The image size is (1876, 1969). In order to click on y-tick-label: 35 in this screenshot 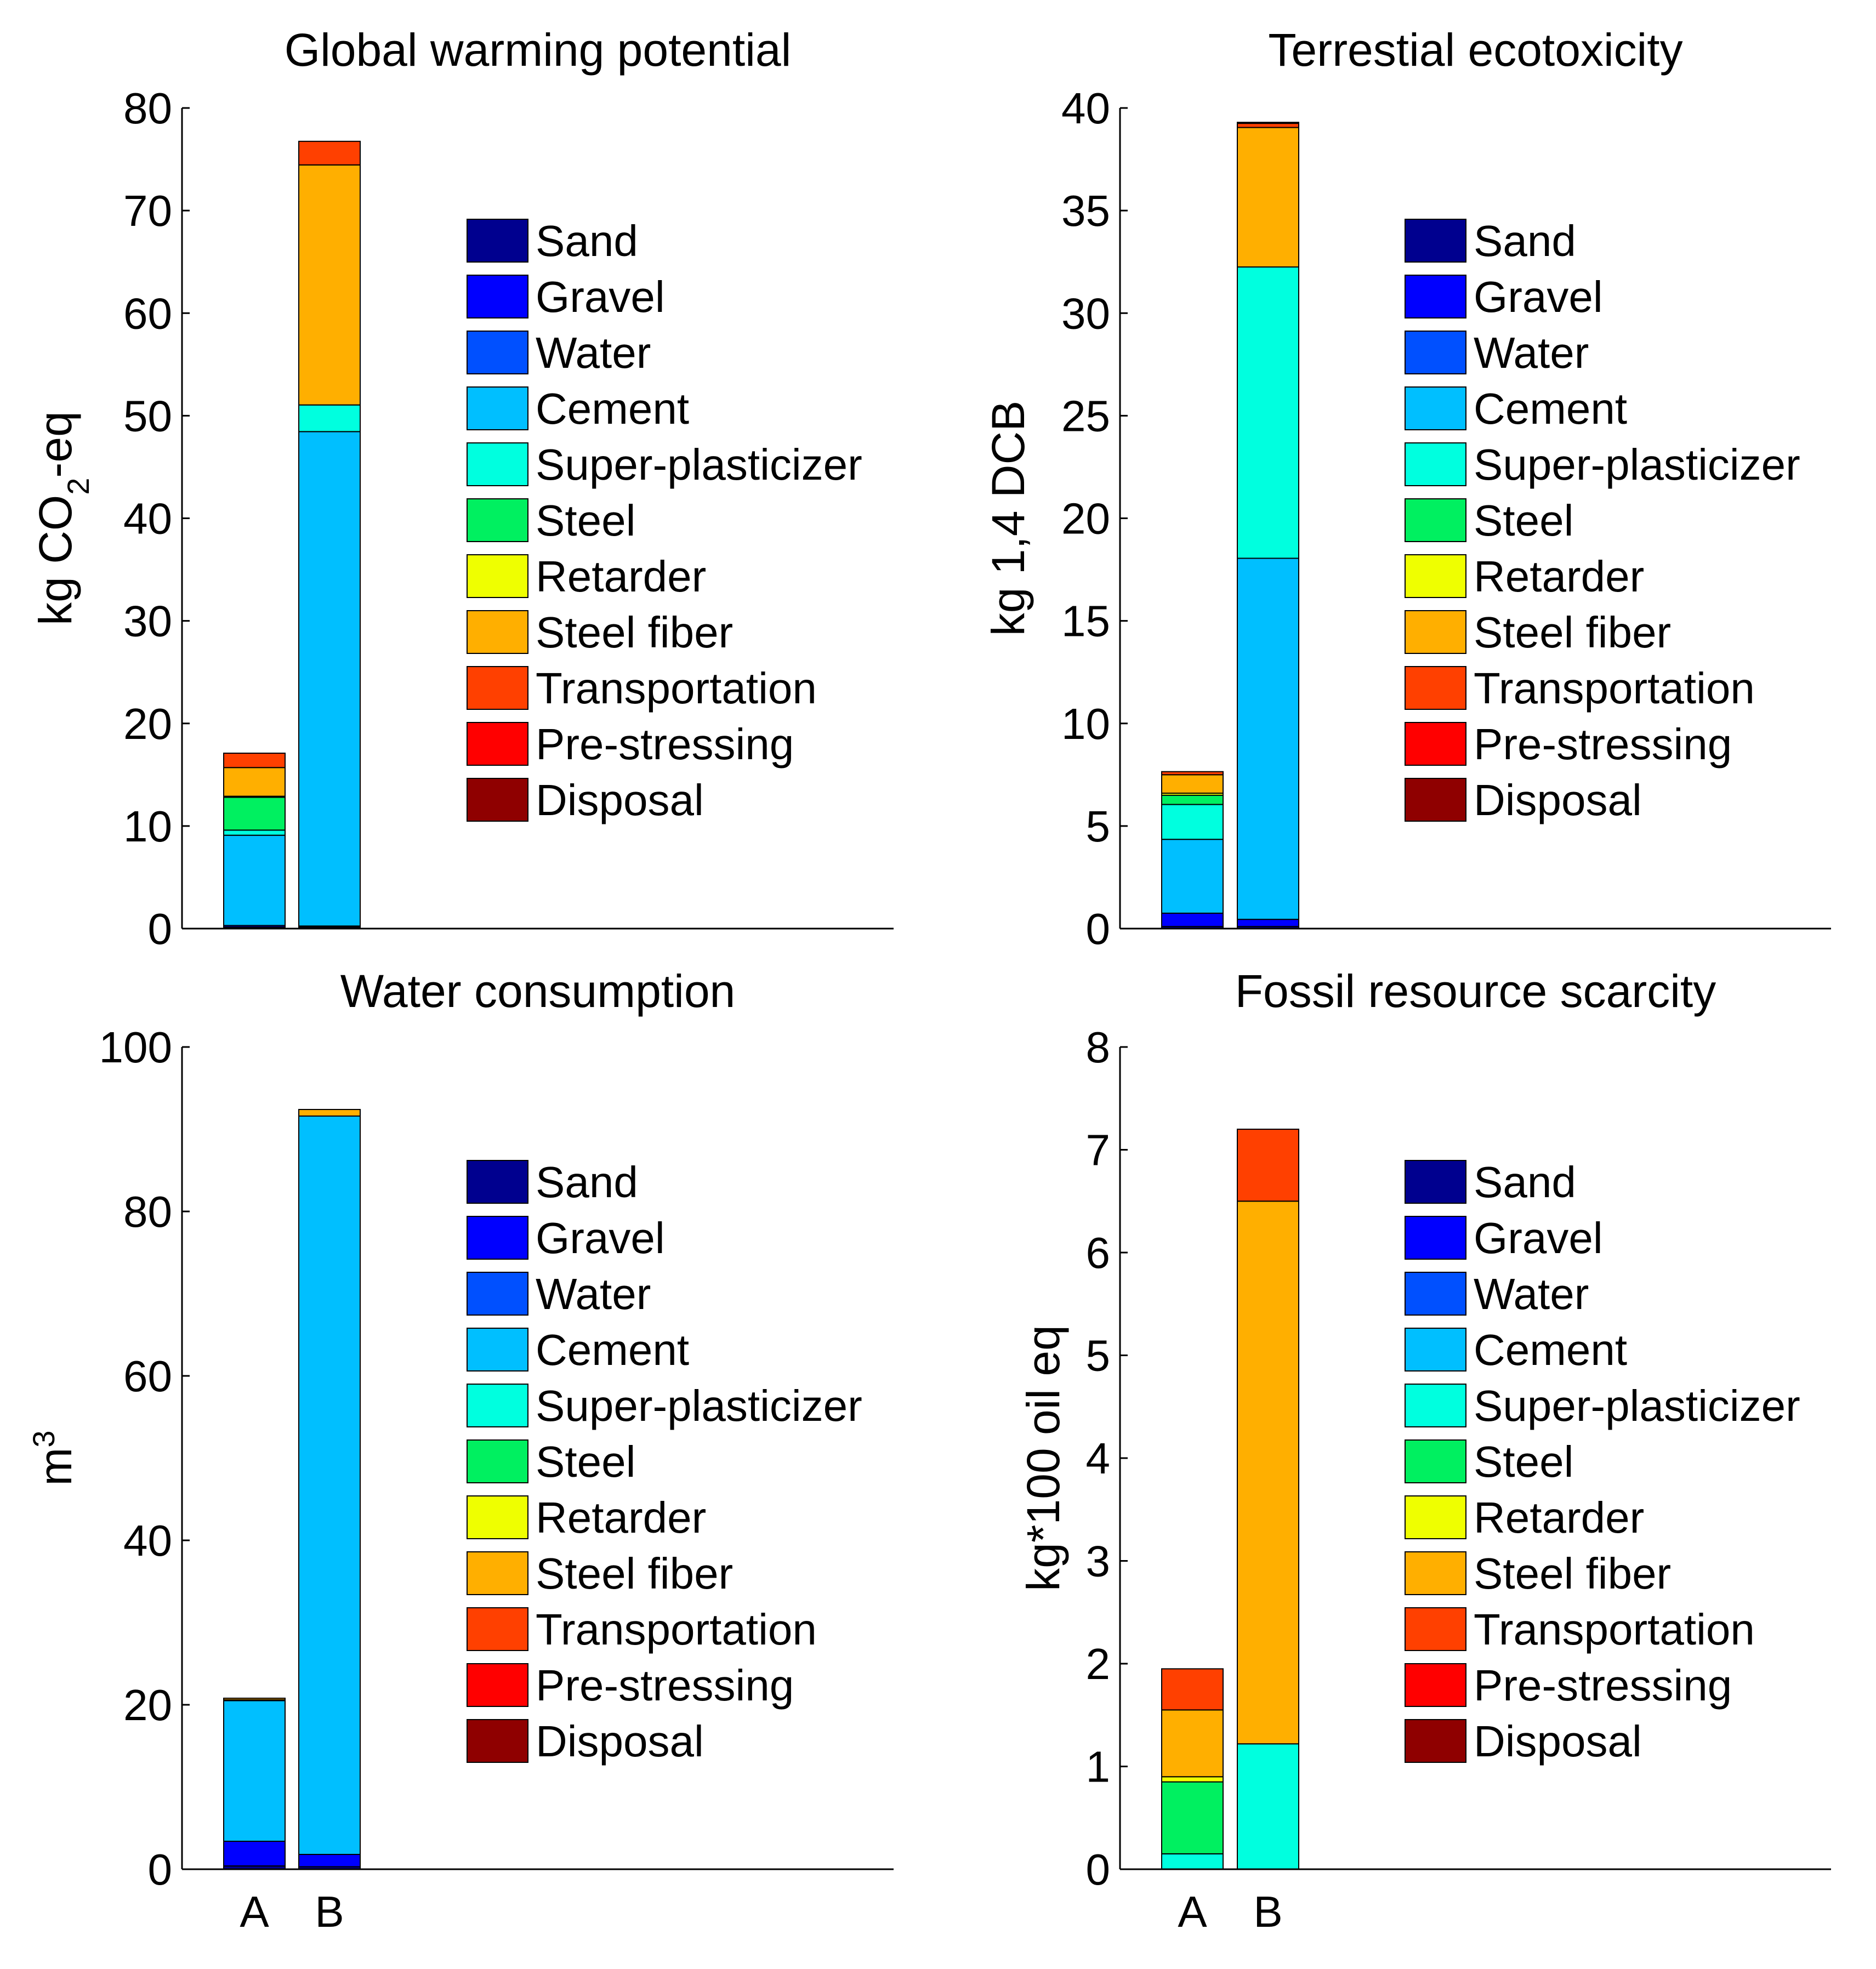, I will do `click(1085, 210)`.